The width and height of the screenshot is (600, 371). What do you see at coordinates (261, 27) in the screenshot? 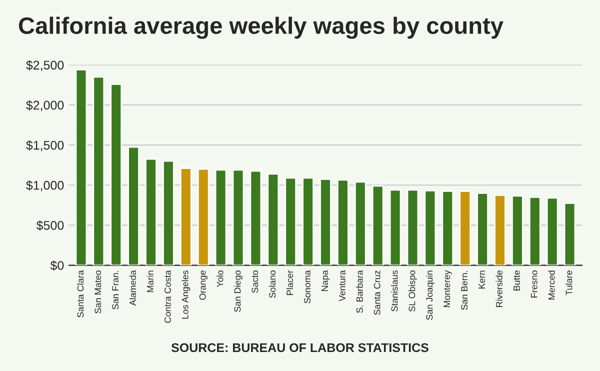
I see `chart-title: California average weekly wages by county` at bounding box center [261, 27].